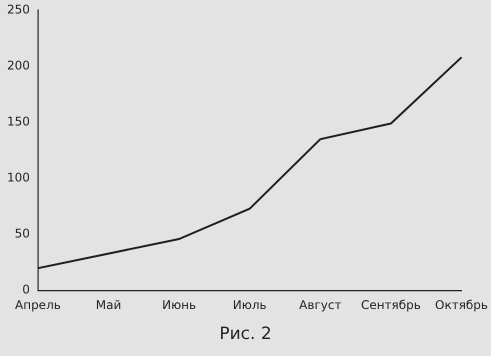 The width and height of the screenshot is (491, 356). Describe the element at coordinates (18, 9) in the screenshot. I see `y-tick-label: 250` at that location.